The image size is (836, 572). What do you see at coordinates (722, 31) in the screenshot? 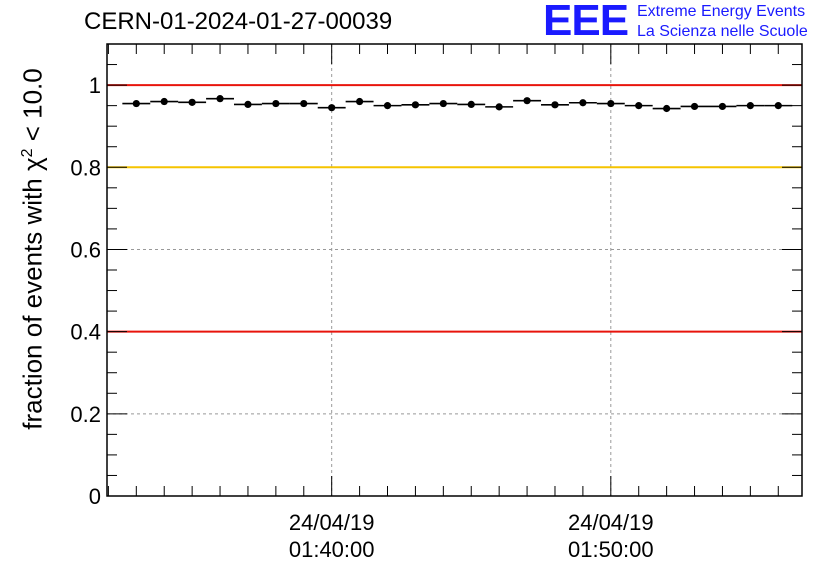
I see `logo-text-line2: La Scienza nelle Scuole` at bounding box center [722, 31].